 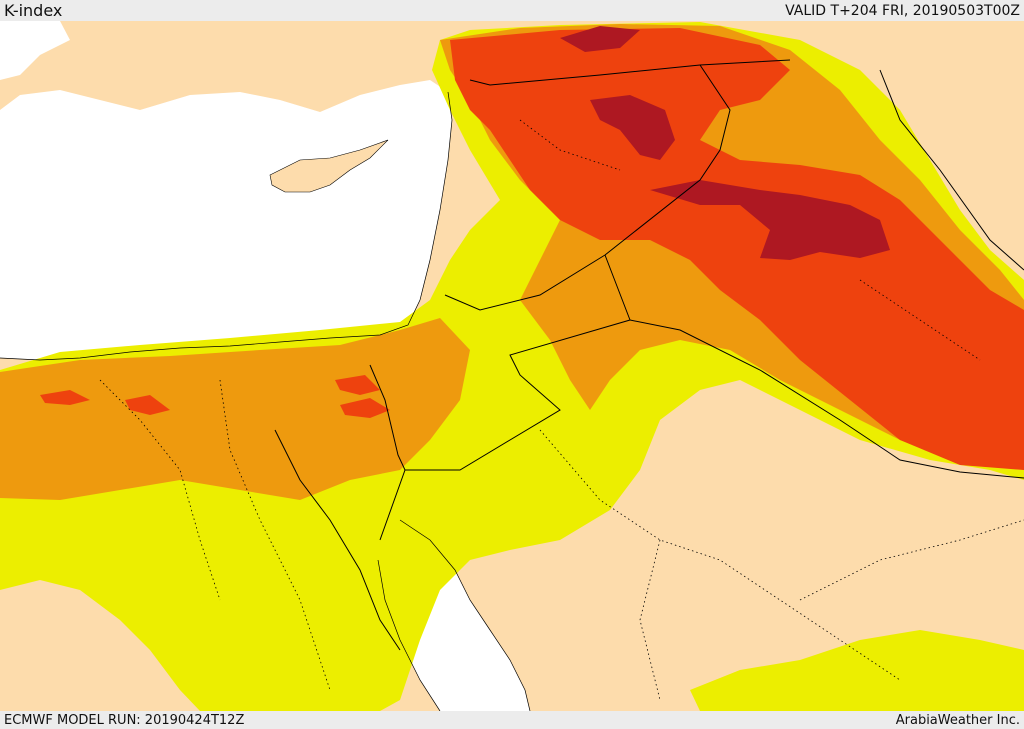 What do you see at coordinates (957, 720) in the screenshot?
I see `credit-label: ArabiaWeather Inc.` at bounding box center [957, 720].